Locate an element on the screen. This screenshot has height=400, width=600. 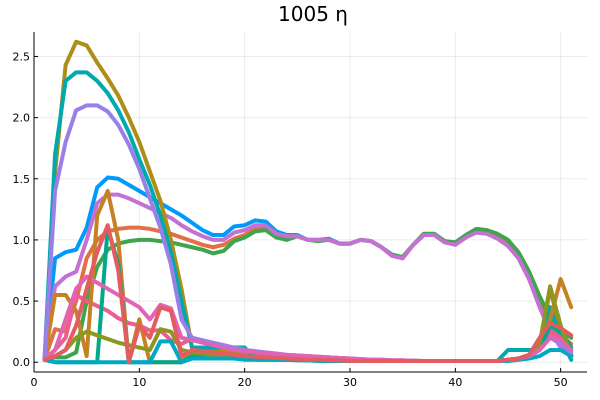
y-tick-label: 2.5 is located at coordinates (22, 56).